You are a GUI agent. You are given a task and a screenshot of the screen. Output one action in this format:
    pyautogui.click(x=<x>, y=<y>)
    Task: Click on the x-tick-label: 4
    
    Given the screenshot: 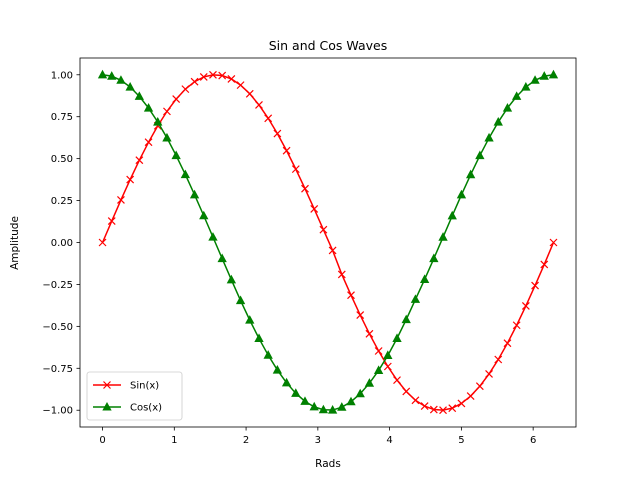 What is the action you would take?
    pyautogui.click(x=389, y=440)
    